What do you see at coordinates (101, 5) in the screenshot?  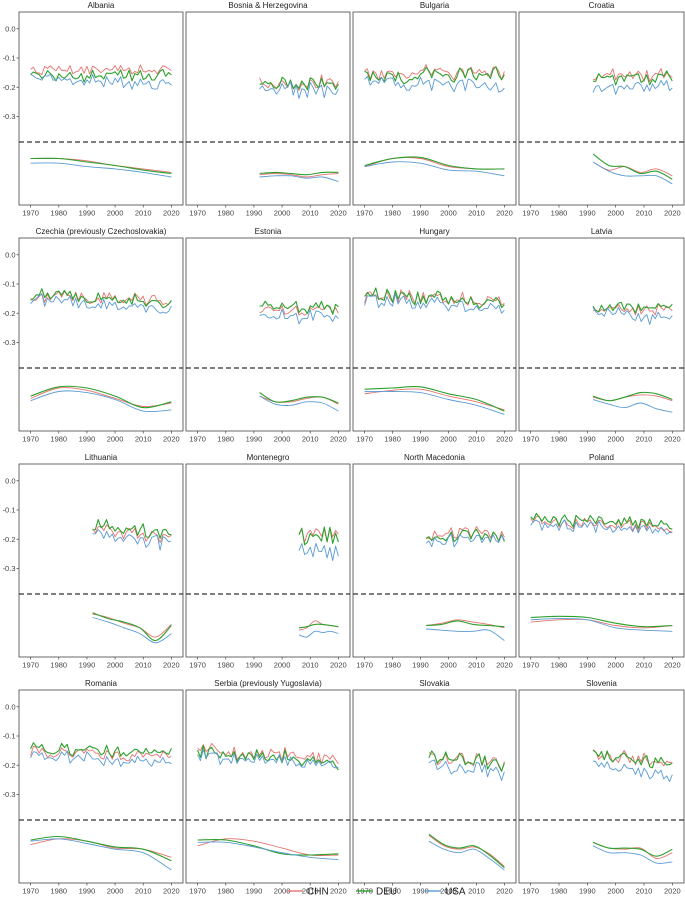 I see `panel-title: Albania` at bounding box center [101, 5].